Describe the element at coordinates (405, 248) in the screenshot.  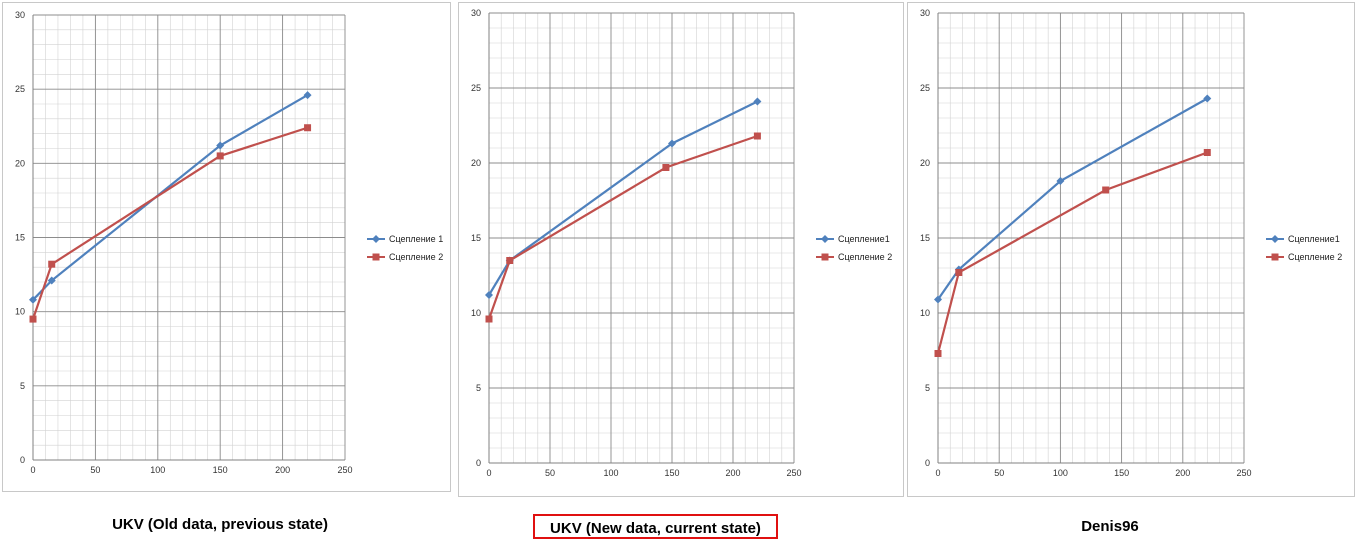
I see `legend: Сцепление 1 Сцепление 2` at that location.